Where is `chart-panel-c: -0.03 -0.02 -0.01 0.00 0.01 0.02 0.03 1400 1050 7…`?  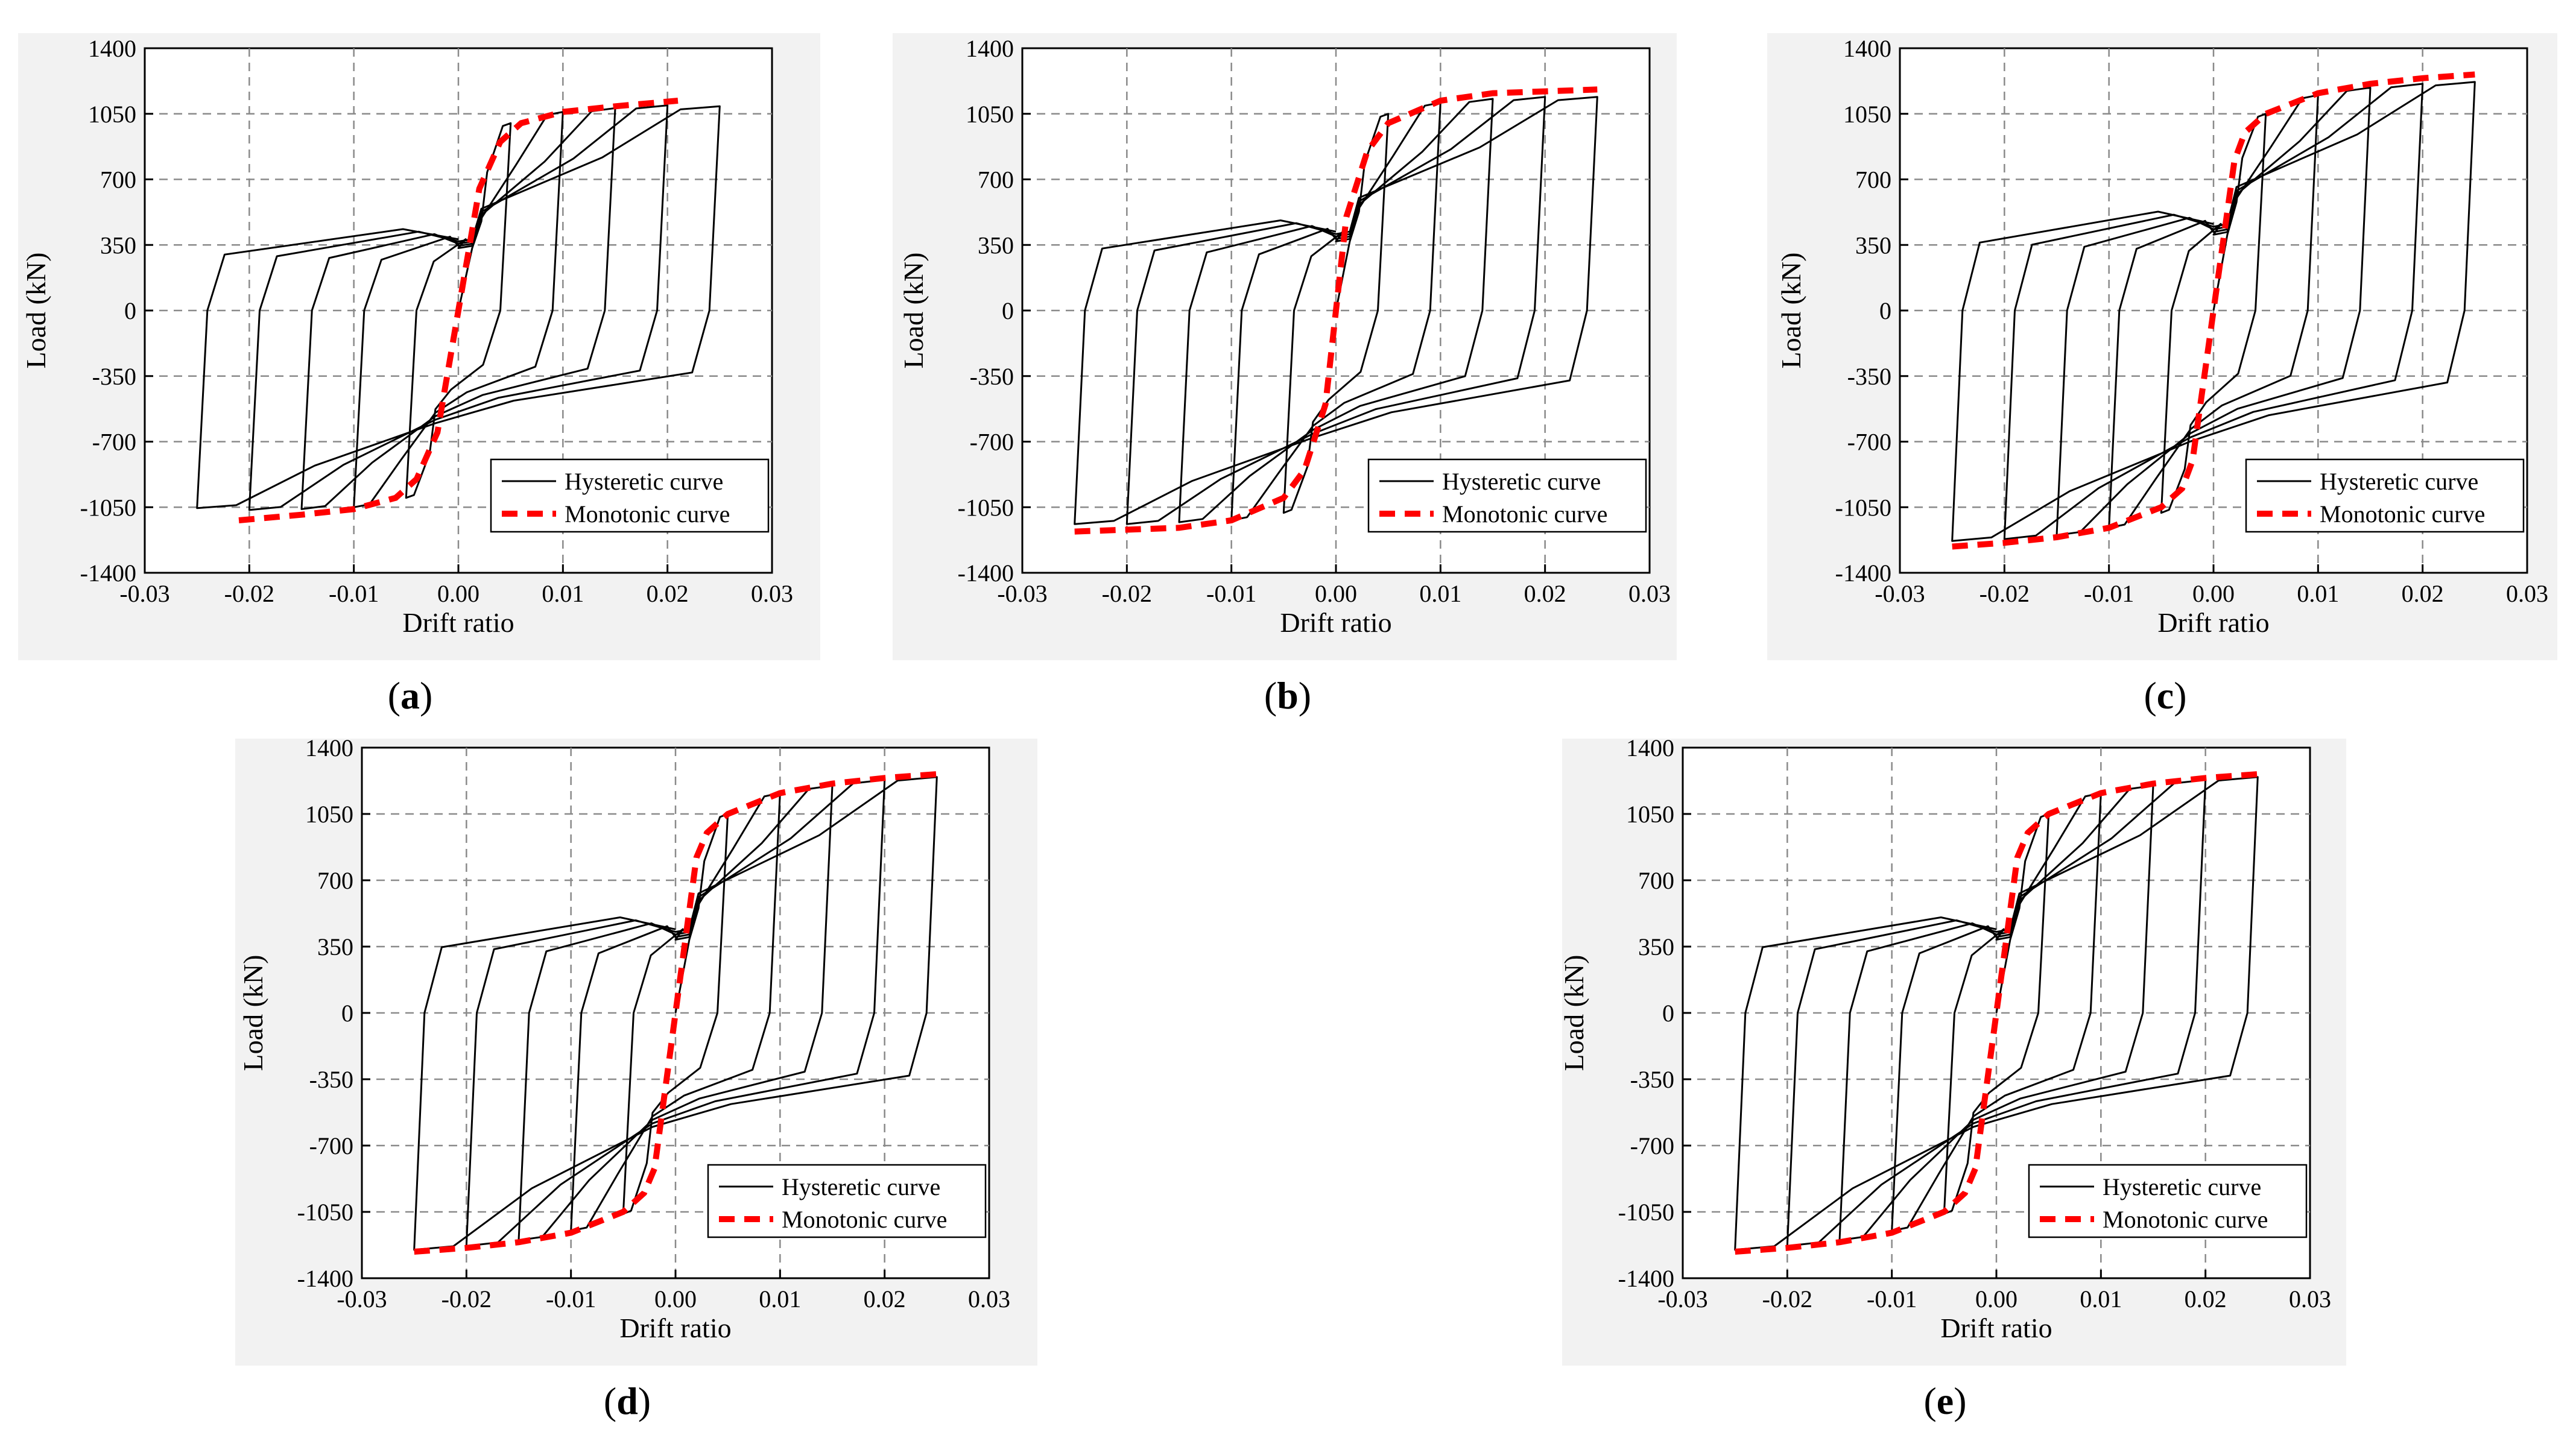
chart-panel-c: -0.03 -0.02 -0.01 0.00 0.01 0.02 0.03 1400 1050 7… is located at coordinates (2162, 375).